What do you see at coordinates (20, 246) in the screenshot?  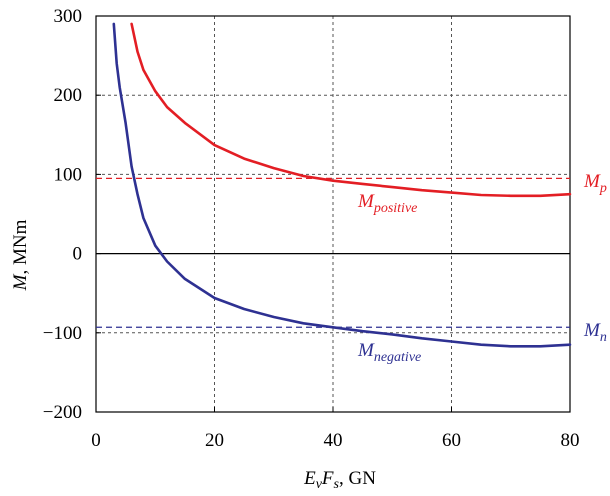 I see `y-axis-title-unit: , MNm` at bounding box center [20, 246].